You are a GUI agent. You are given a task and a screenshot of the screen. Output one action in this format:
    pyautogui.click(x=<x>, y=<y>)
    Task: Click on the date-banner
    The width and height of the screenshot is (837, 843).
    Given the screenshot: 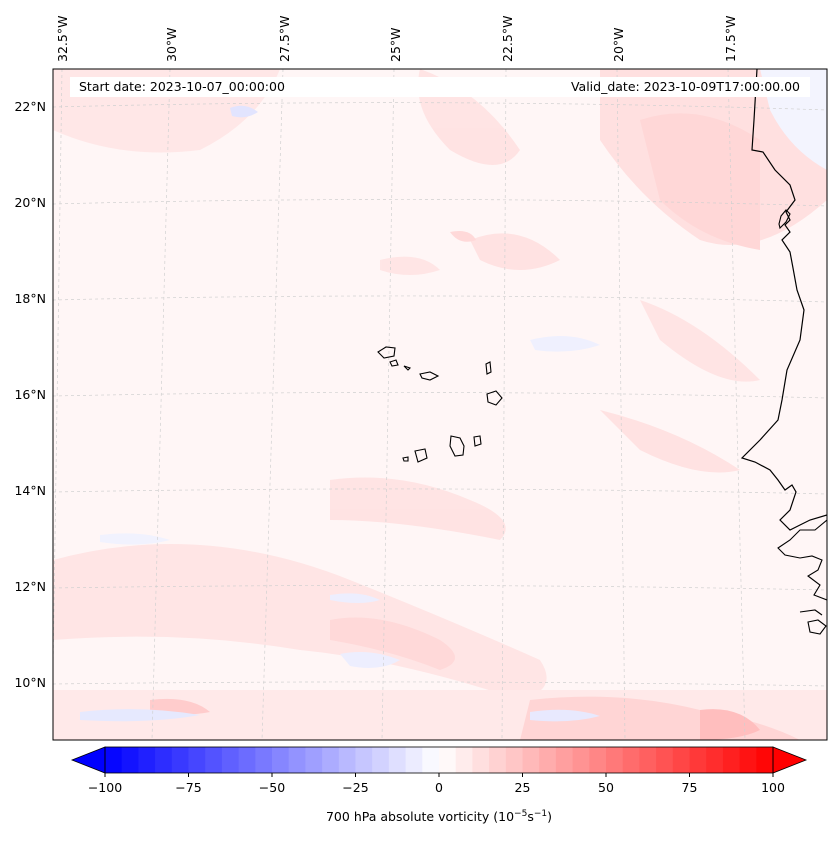 What is the action you would take?
    pyautogui.click(x=440, y=87)
    